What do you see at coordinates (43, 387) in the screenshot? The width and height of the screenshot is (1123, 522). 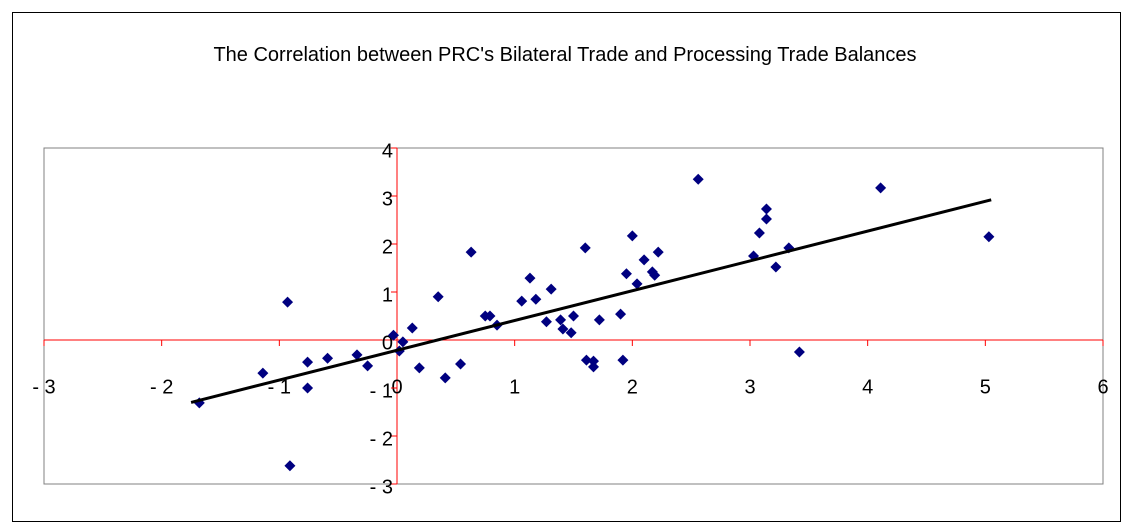 I see `x-tick-label: - 3` at bounding box center [43, 387].